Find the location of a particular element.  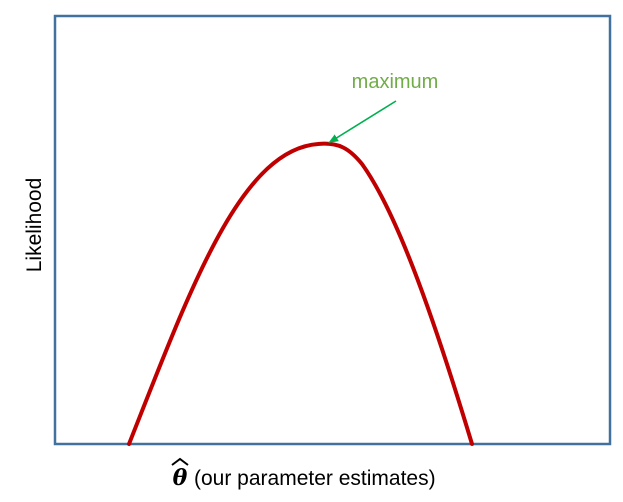

x-axis-label: θ (our parameter estimates) is located at coordinates (303, 474).